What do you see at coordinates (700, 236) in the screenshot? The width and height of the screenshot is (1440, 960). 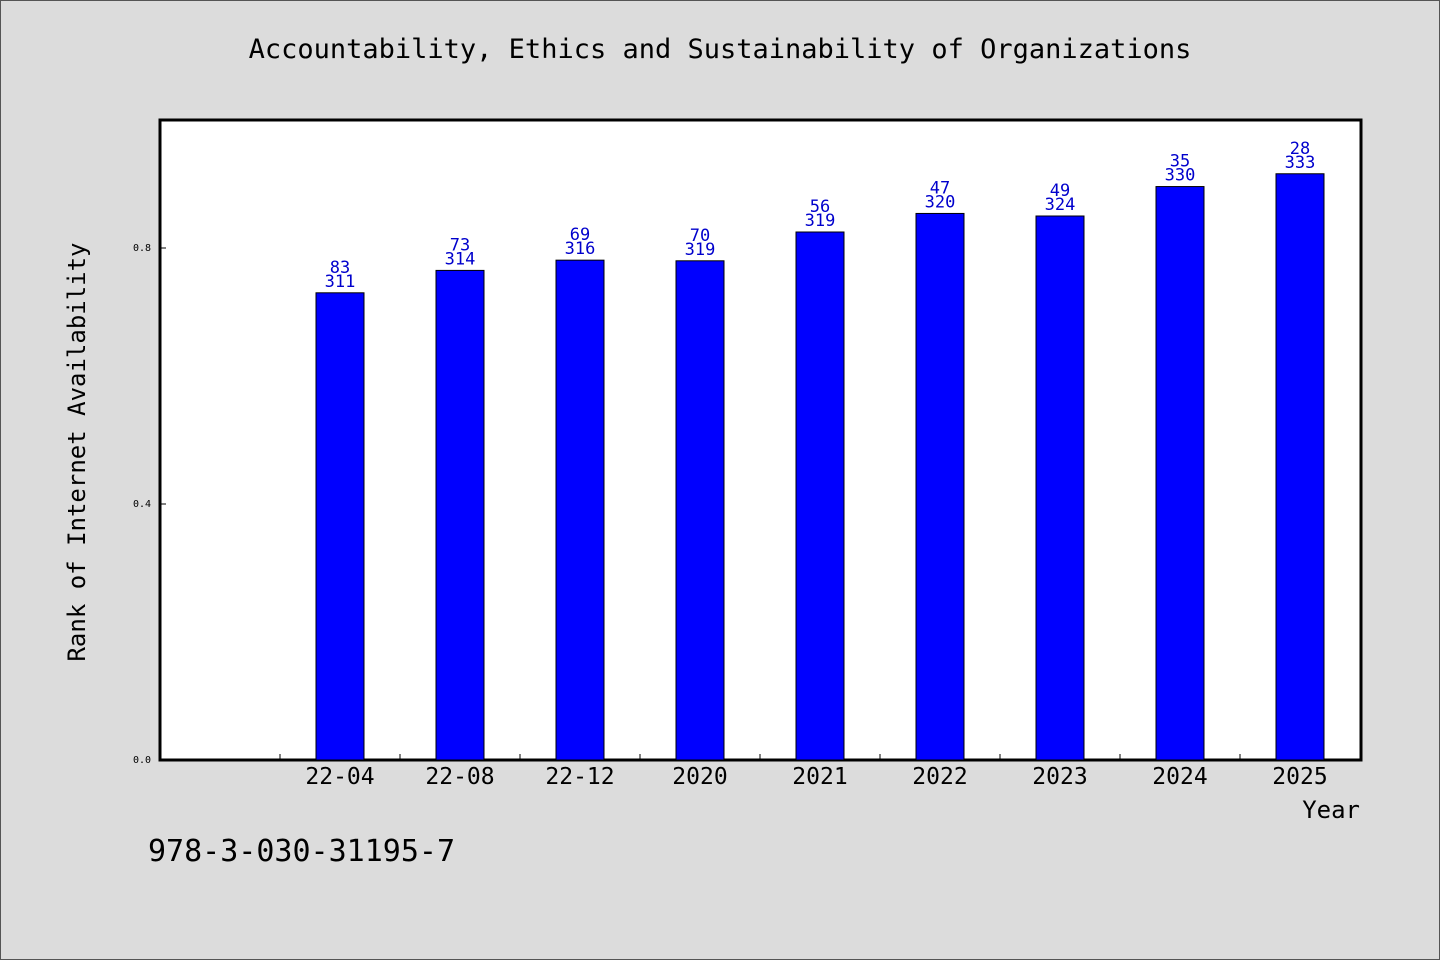 I see `data-label-top-2020: 70` at bounding box center [700, 236].